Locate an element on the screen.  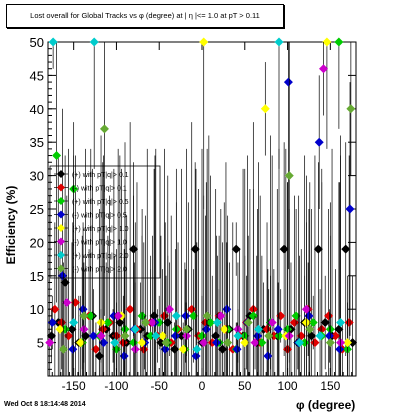
y-tick-label: 45 is located at coordinates (37, 75).